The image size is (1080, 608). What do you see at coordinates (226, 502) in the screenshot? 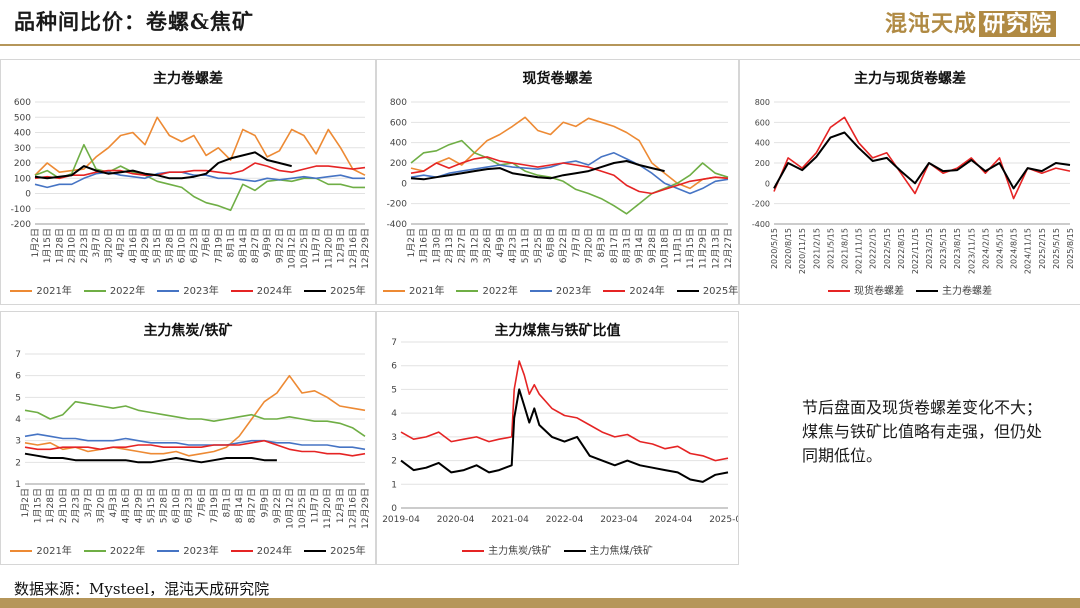
I see `x-tick-label: 8月1日` at bounding box center [226, 502].